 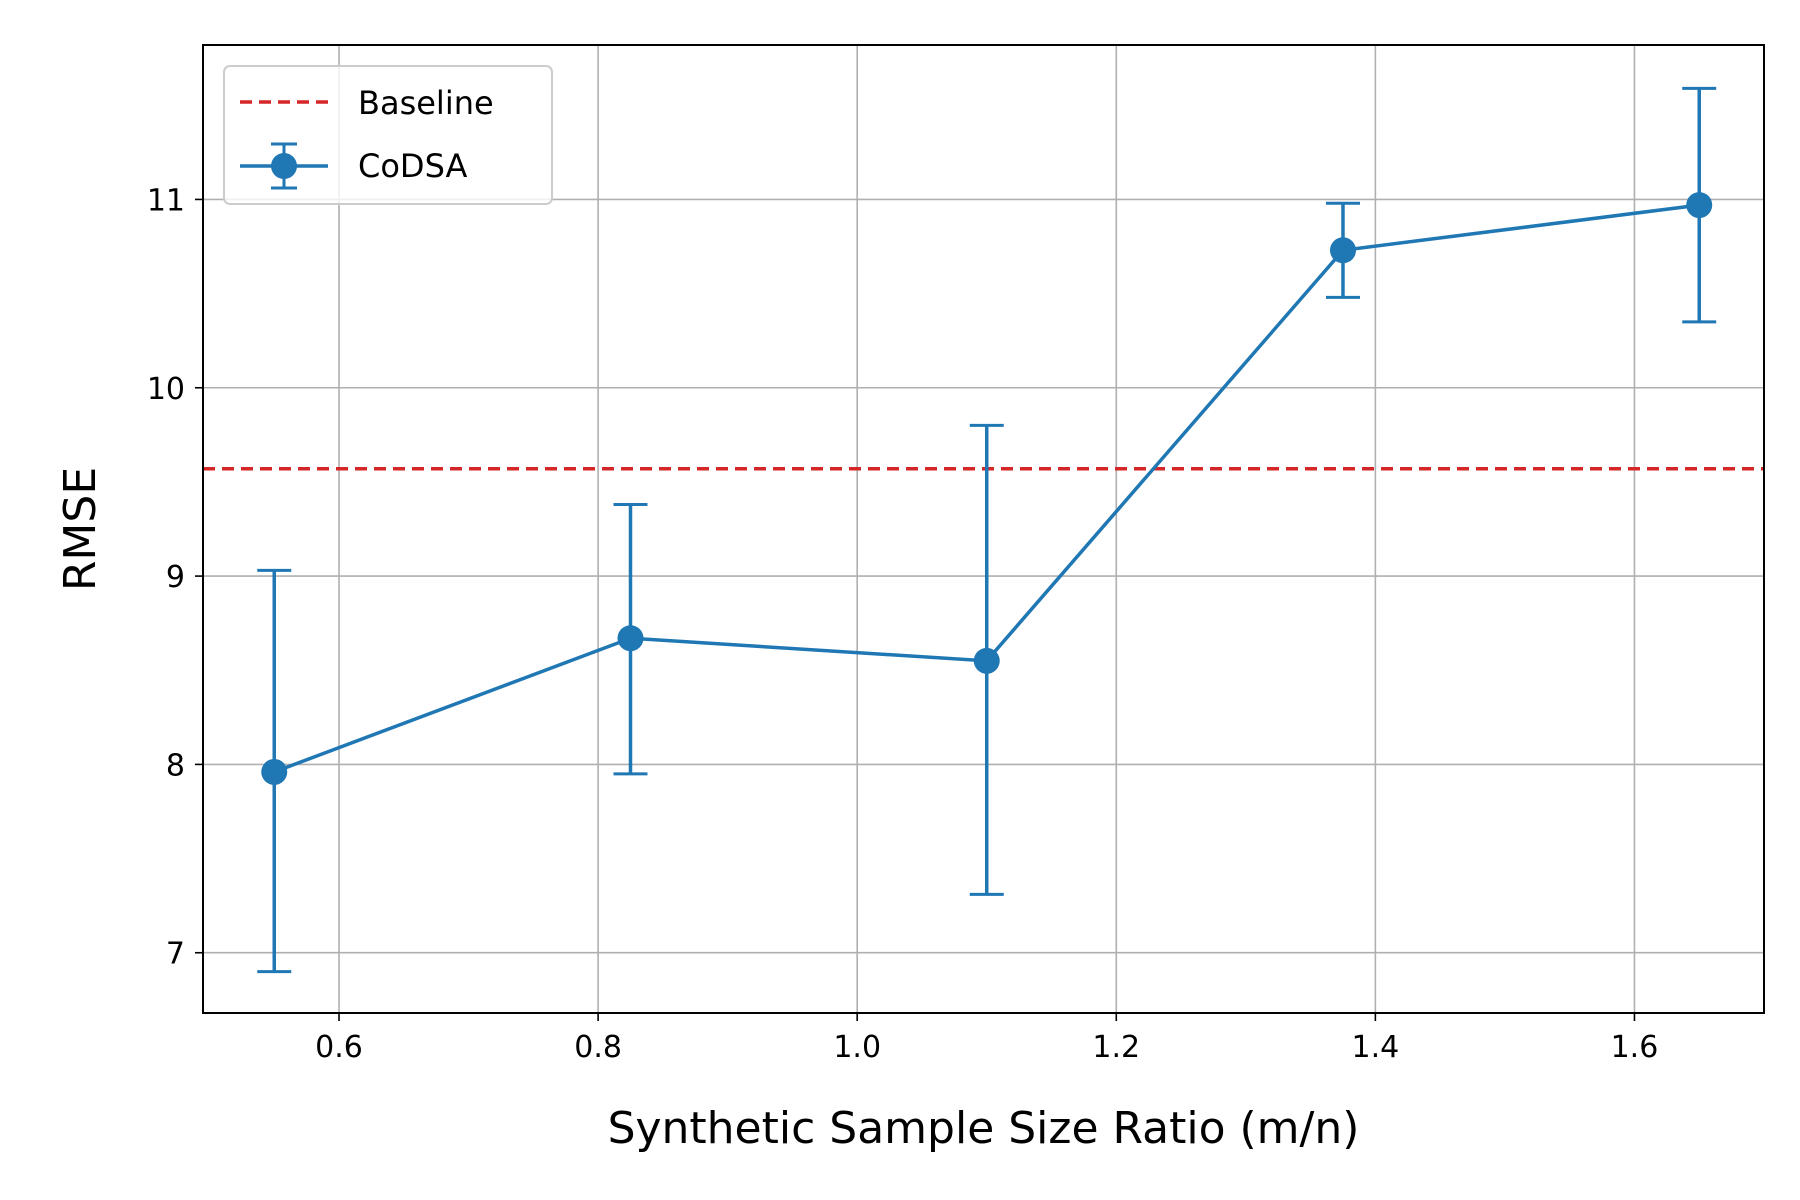 I want to click on x-tick-label: 1.0, so click(x=857, y=1047).